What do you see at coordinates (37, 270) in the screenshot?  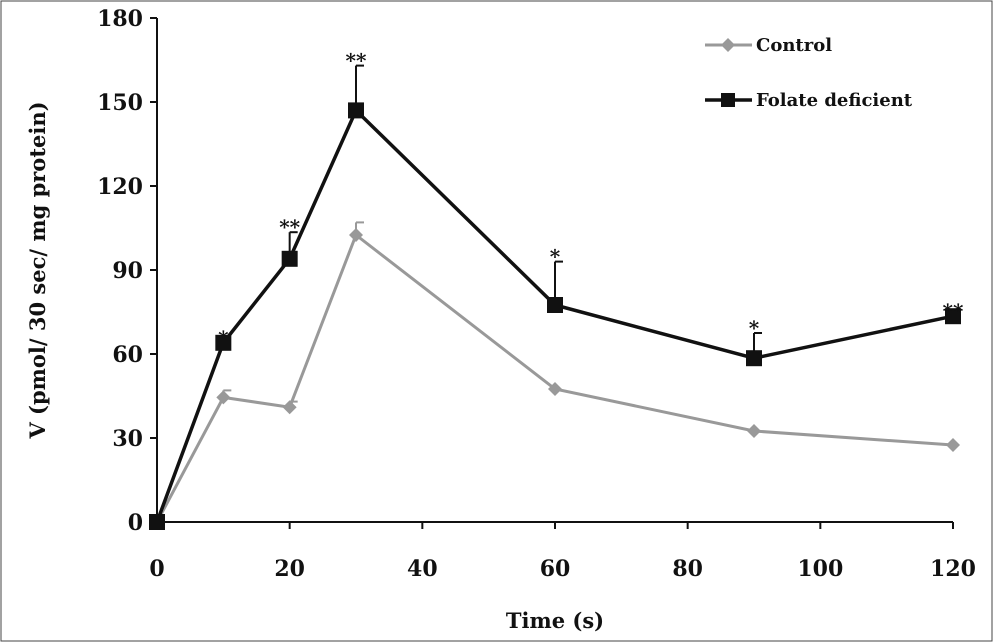 I see `y-axis-label: V (pmol/ 30 sec/ mg protein)` at bounding box center [37, 270].